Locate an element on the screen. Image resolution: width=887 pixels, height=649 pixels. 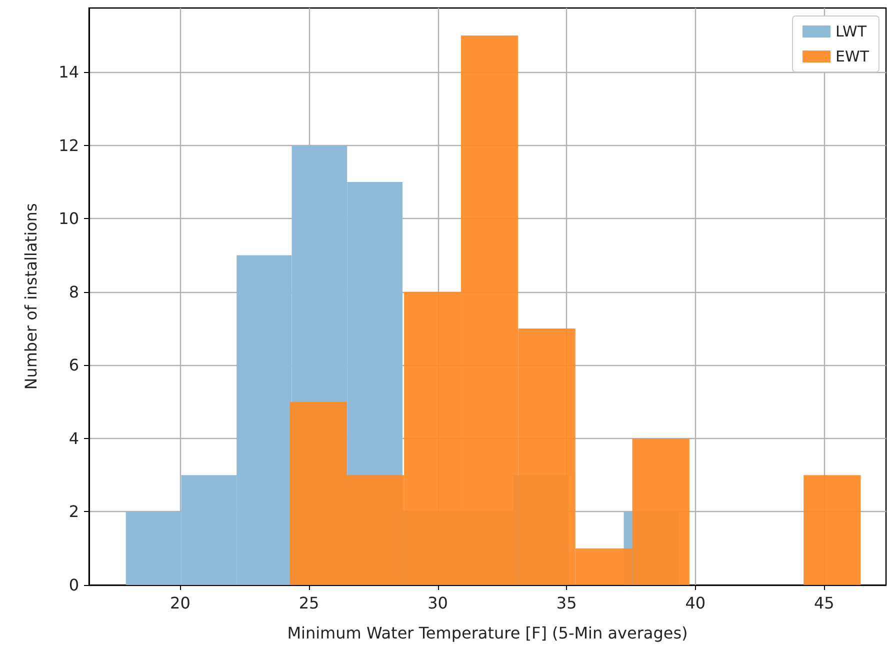
legend-label: EWT is located at coordinates (853, 57).